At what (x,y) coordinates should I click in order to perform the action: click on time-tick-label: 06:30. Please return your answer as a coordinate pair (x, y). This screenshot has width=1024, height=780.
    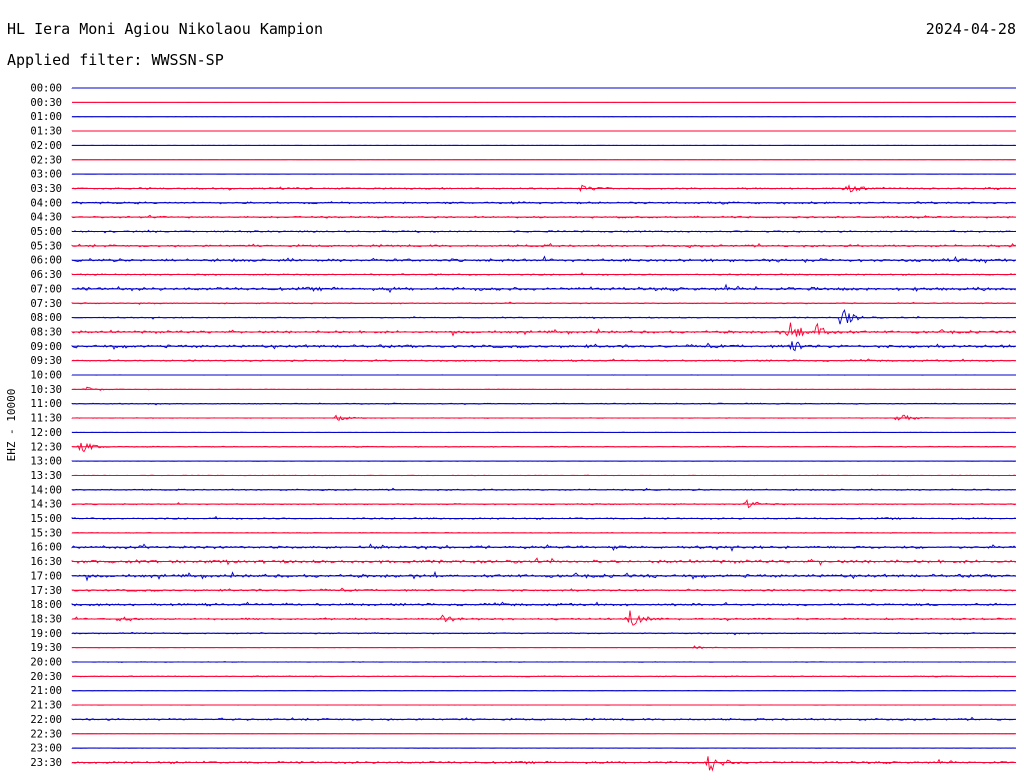
    Looking at the image, I should click on (46, 275).